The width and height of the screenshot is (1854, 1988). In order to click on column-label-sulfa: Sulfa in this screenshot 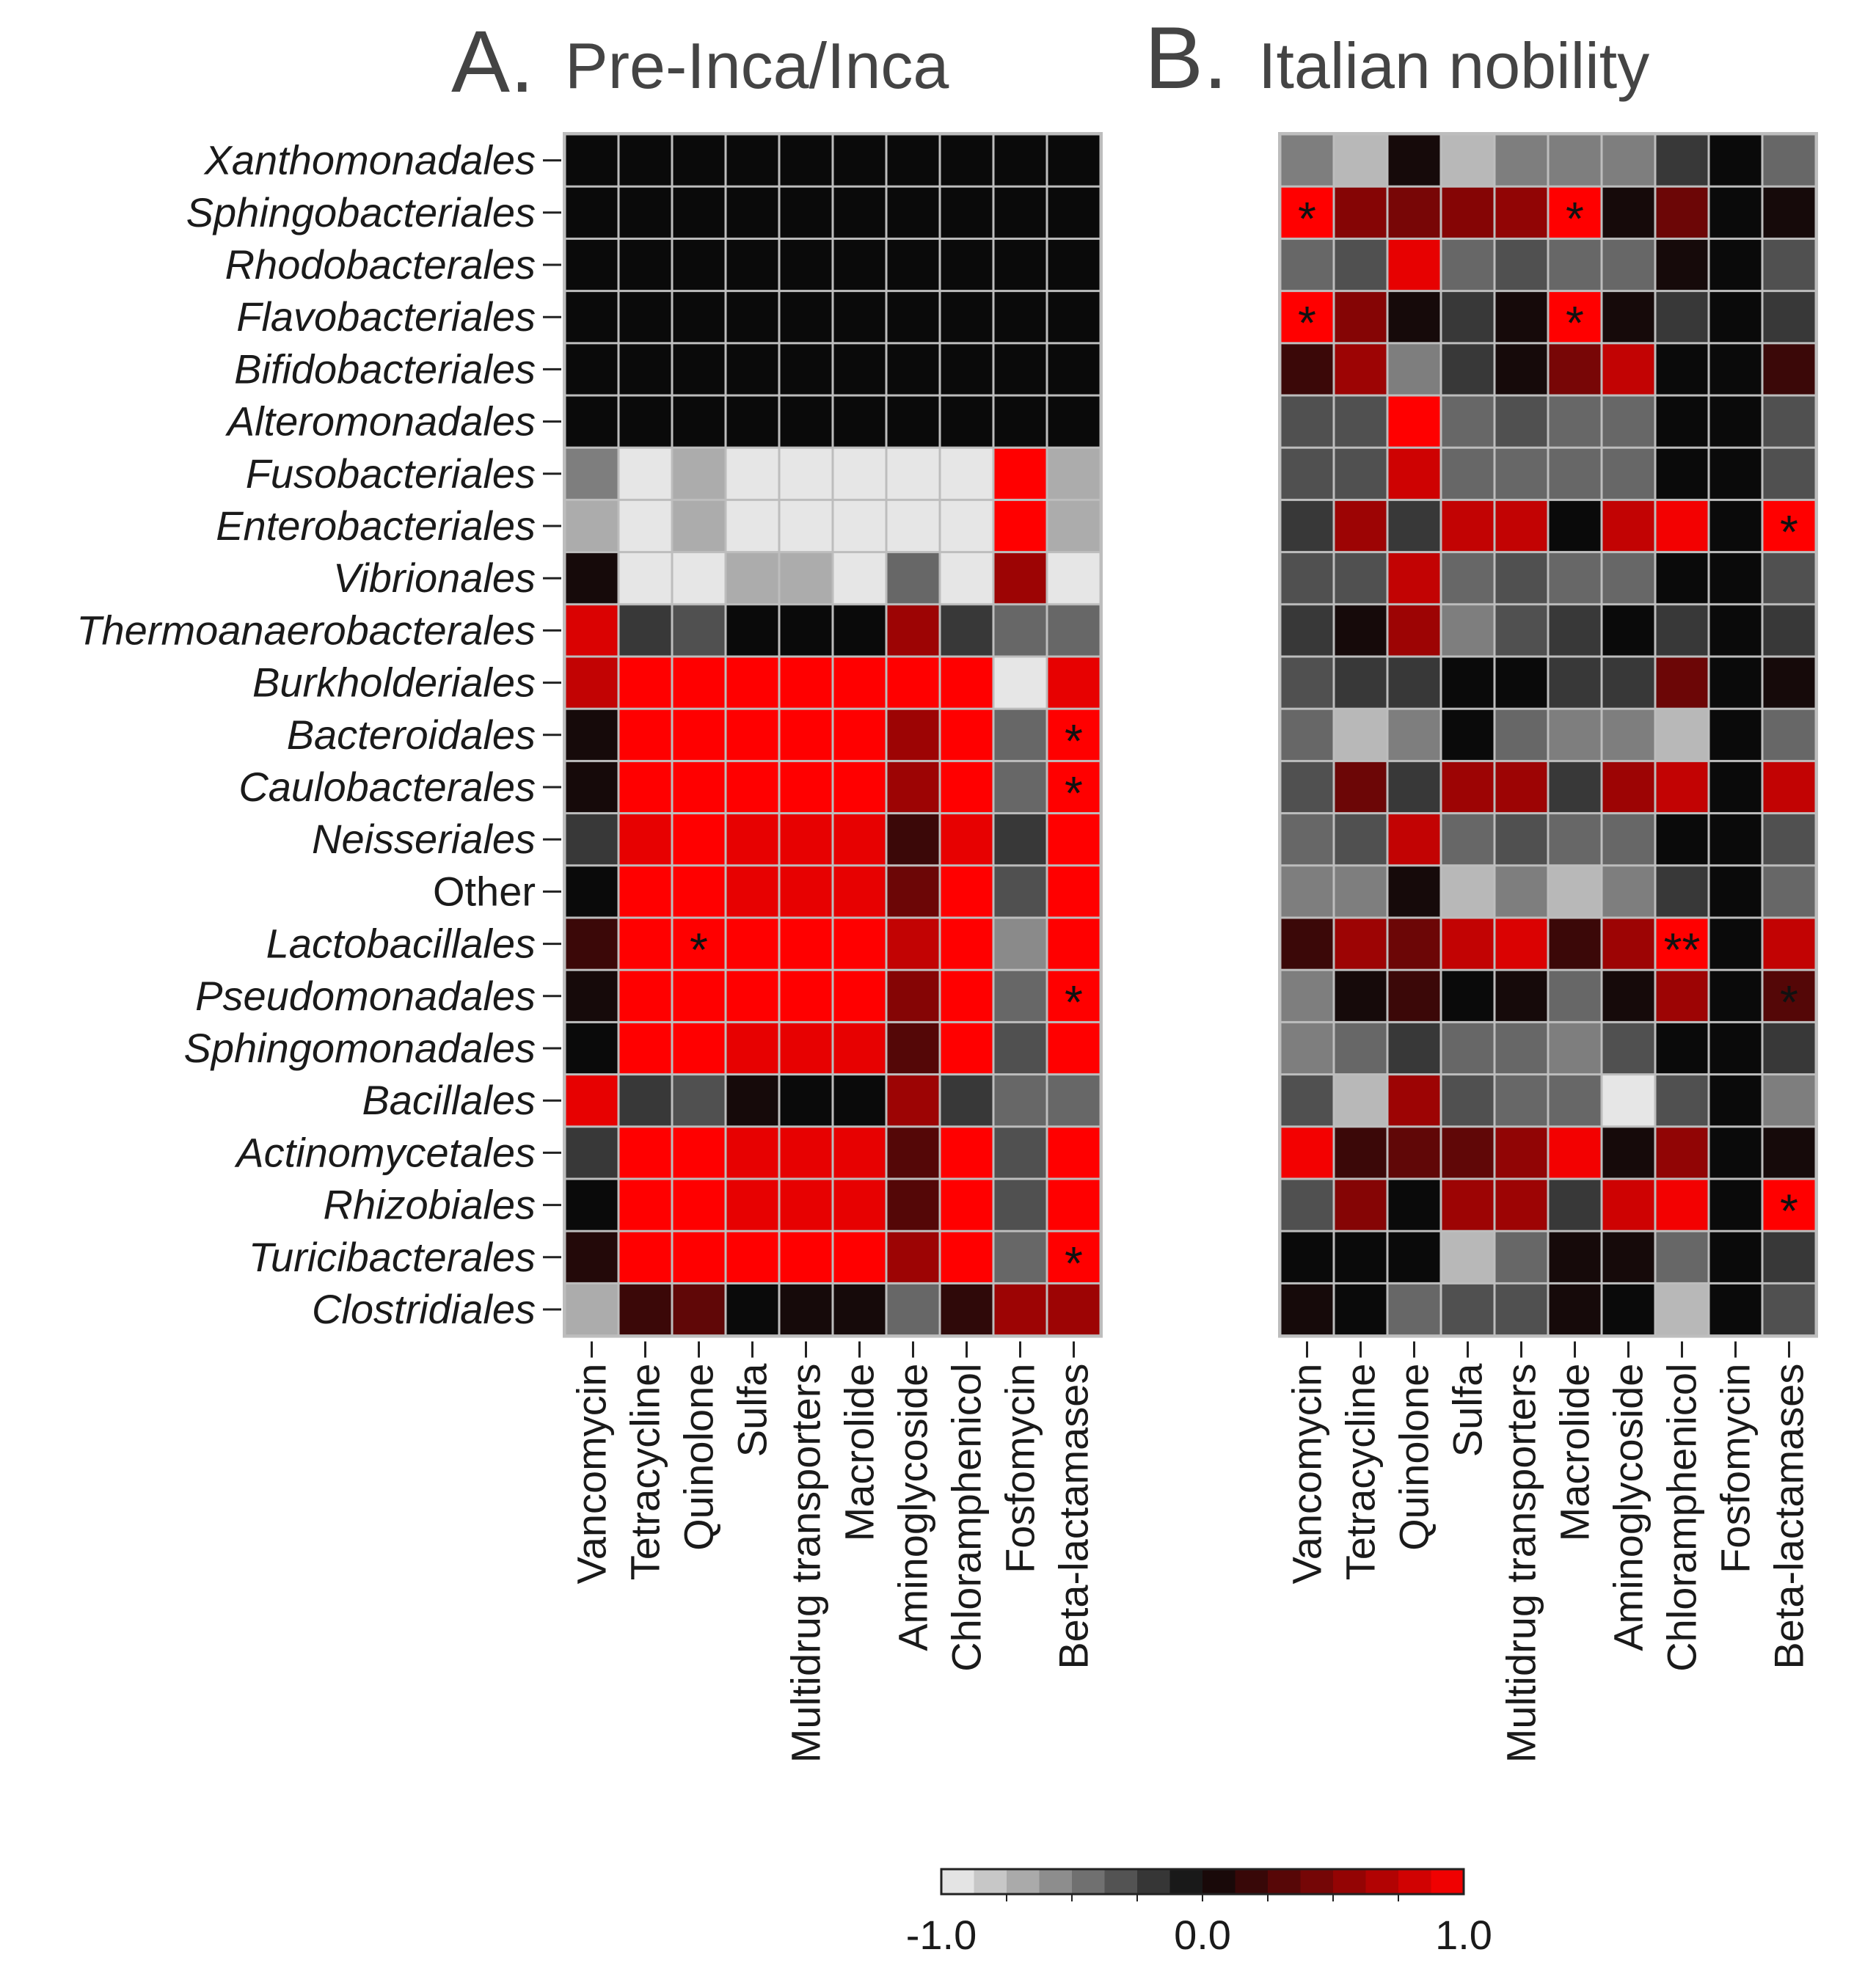, I will do `click(1468, 1410)`.